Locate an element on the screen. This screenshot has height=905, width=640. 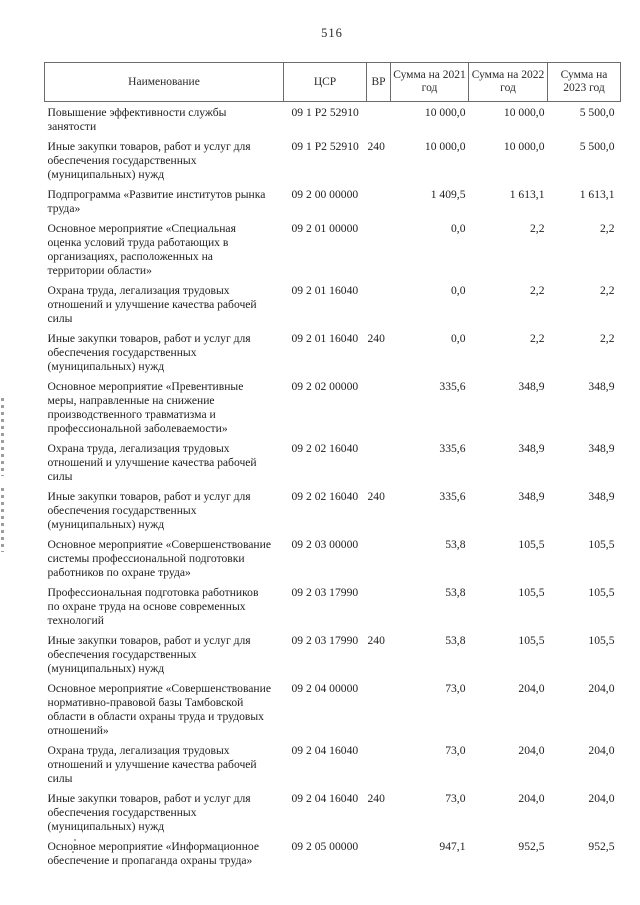
cell-csr: 09 2 02 00000 is located at coordinates (325, 386).